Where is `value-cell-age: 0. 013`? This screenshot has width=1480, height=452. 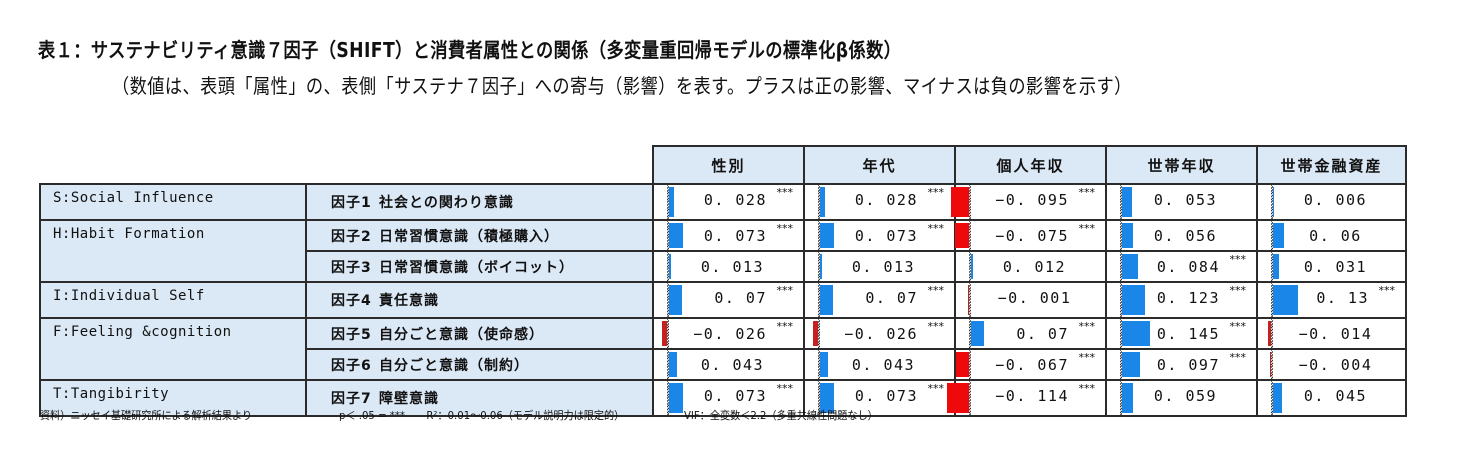 value-cell-age: 0. 013 is located at coordinates (879, 266).